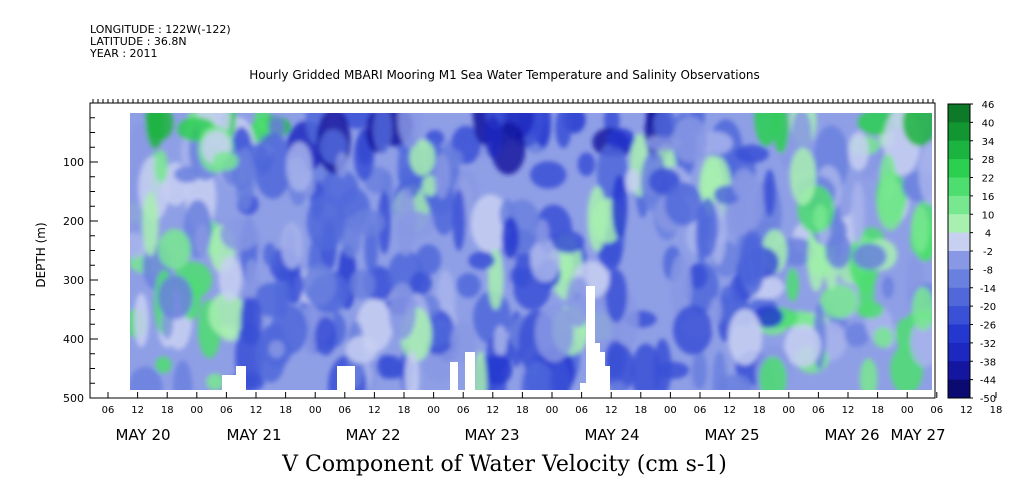  Describe the element at coordinates (988, 179) in the screenshot. I see `colorbar-label: 22` at that location.